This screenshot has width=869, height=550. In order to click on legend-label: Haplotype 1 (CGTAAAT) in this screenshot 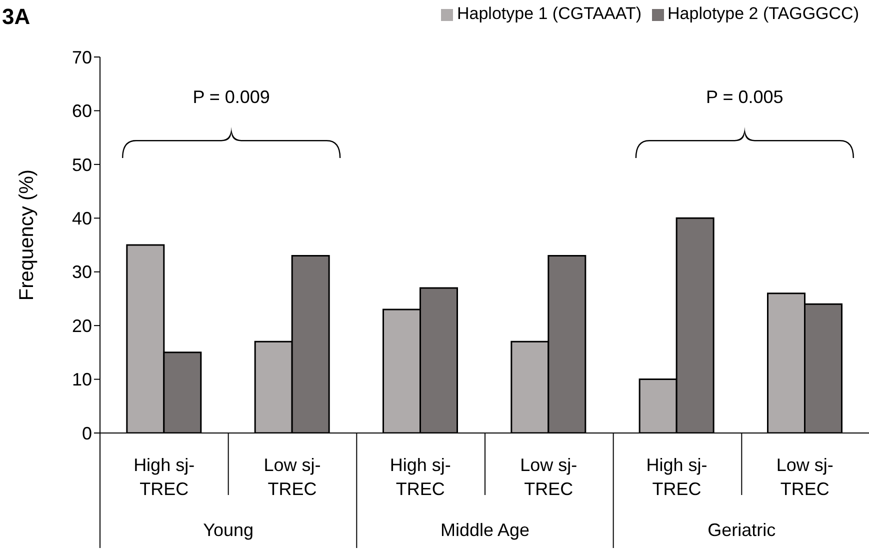, I will do `click(549, 13)`.